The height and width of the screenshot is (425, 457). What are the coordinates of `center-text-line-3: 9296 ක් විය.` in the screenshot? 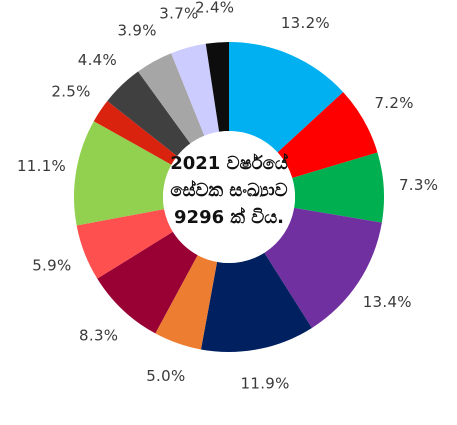 It's located at (229, 217).